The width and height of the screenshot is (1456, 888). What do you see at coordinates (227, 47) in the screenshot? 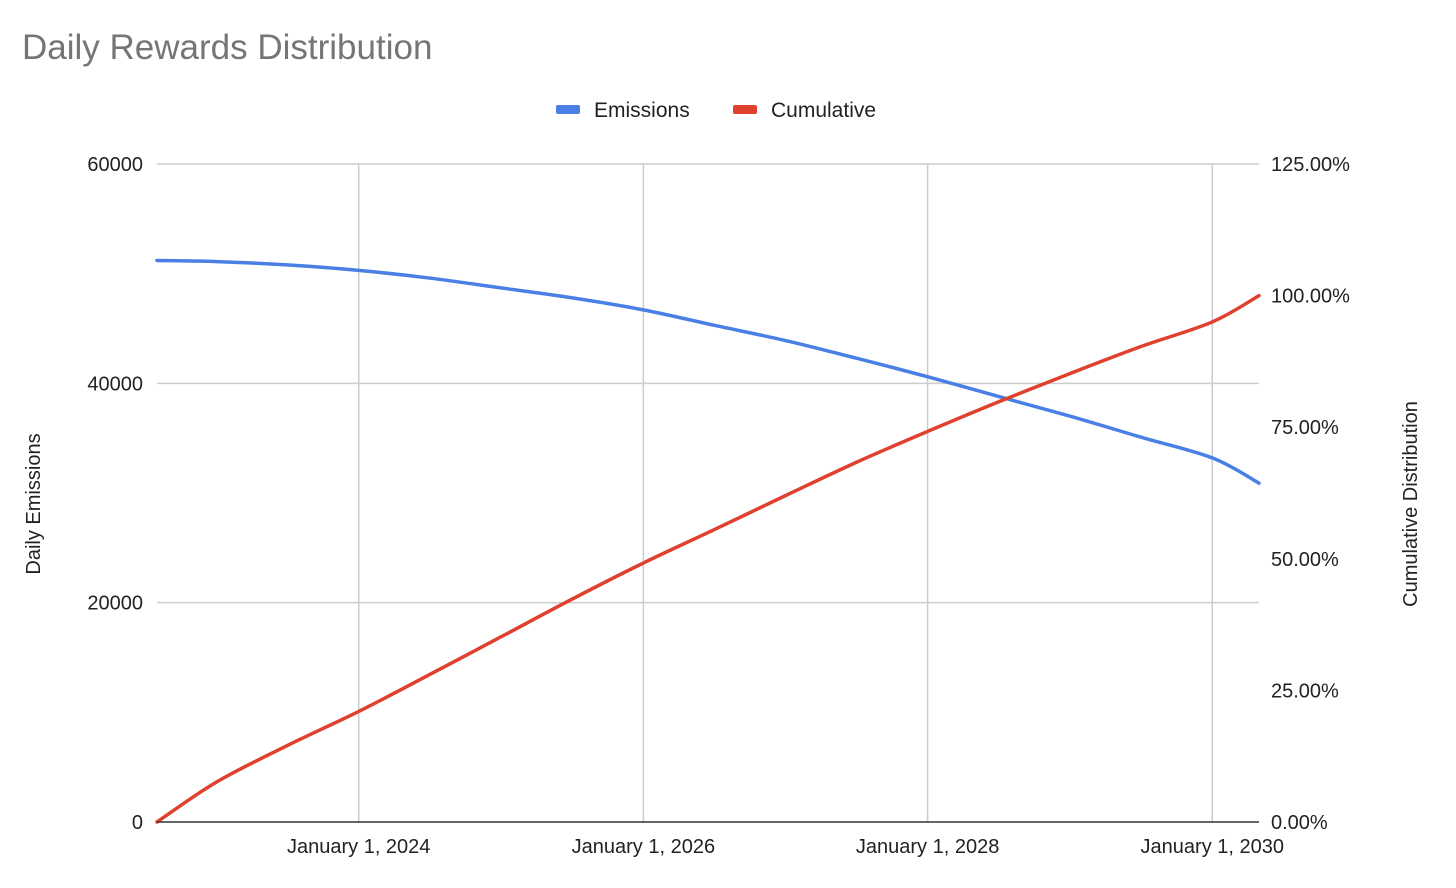
I see `chart-title: Daily Rewards Distribution` at bounding box center [227, 47].